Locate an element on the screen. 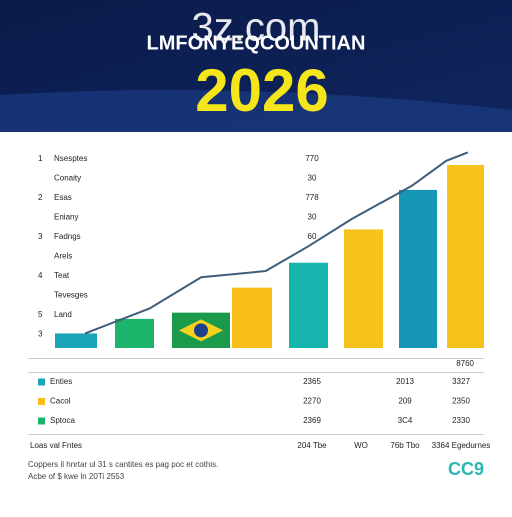 The image size is (512, 517). table-label: Enties is located at coordinates (61, 381).